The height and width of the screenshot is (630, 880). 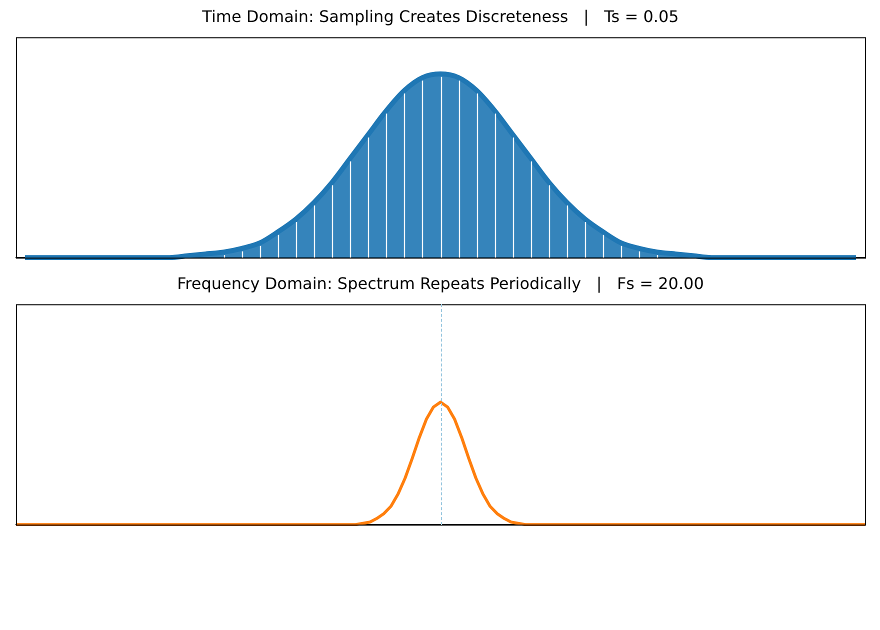 I want to click on chart-title: Frequency Domain: Spectrum Repeats Periodically | Fs = 20.00, so click(x=440, y=283).